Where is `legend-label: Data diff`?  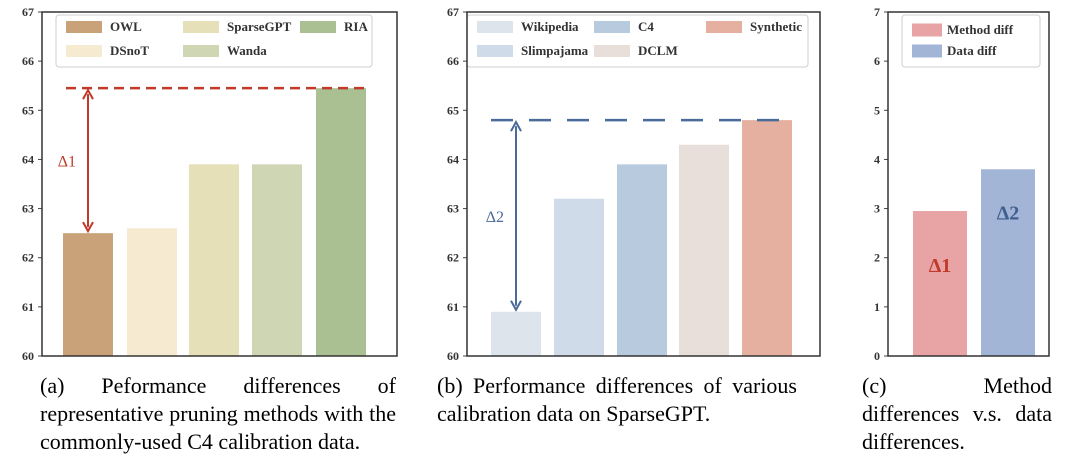 legend-label: Data diff is located at coordinates (972, 50).